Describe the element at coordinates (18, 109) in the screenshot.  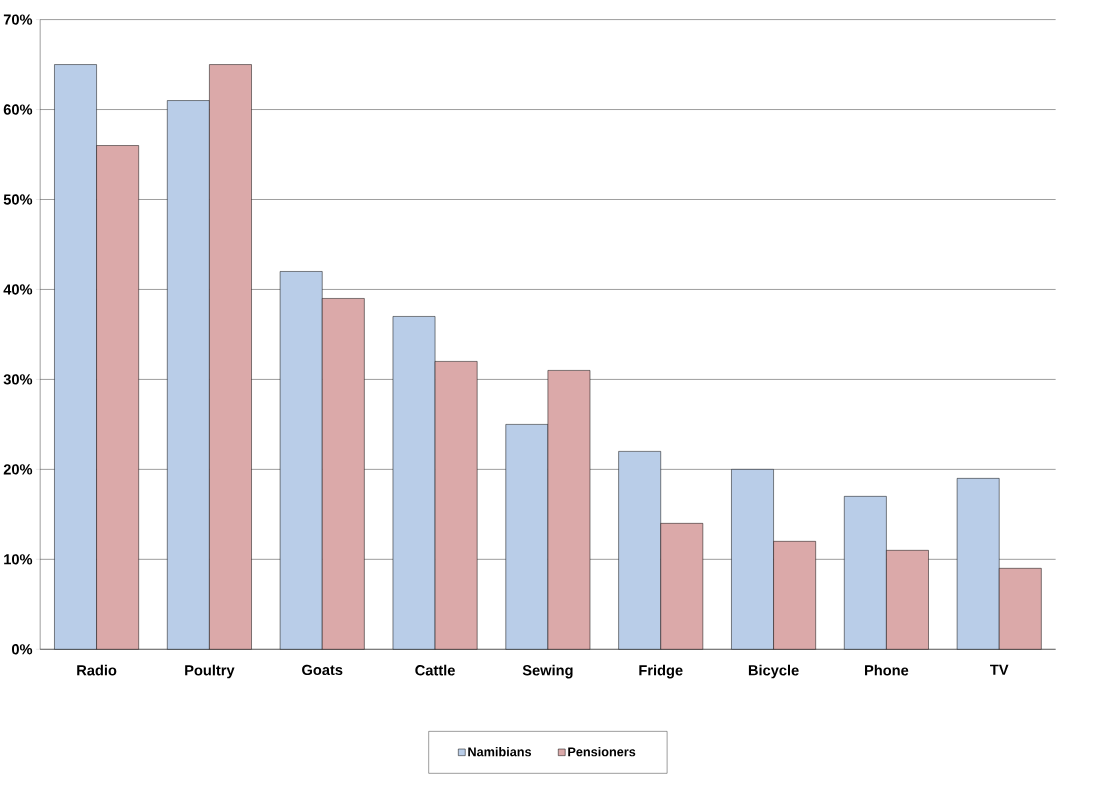
I see `y-tick-label: 60%` at that location.